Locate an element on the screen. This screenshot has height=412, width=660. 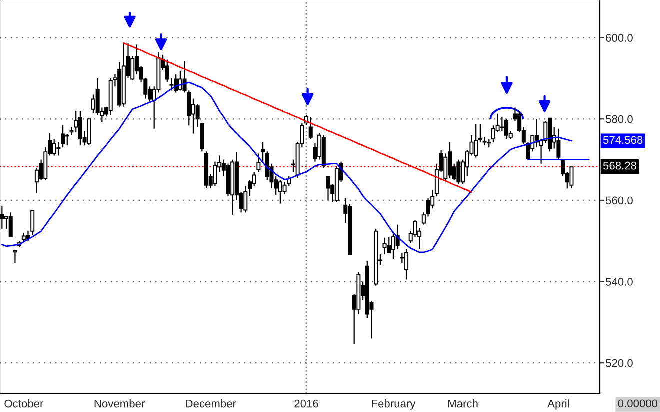
y-tick-label: 600.0 is located at coordinates (619, 38).